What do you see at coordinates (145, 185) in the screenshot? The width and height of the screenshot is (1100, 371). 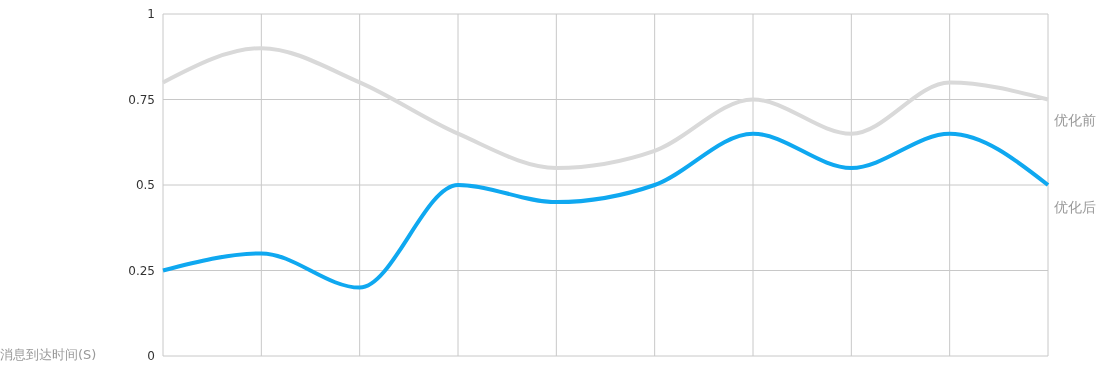 I see `y-tick-label: 0.5` at bounding box center [145, 185].